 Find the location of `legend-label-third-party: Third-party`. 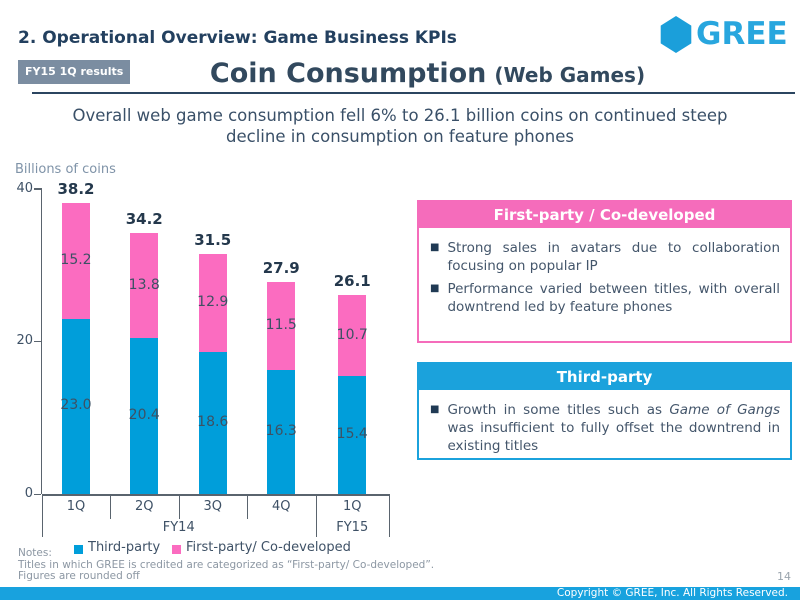

legend-label-third-party: Third-party is located at coordinates (124, 547).